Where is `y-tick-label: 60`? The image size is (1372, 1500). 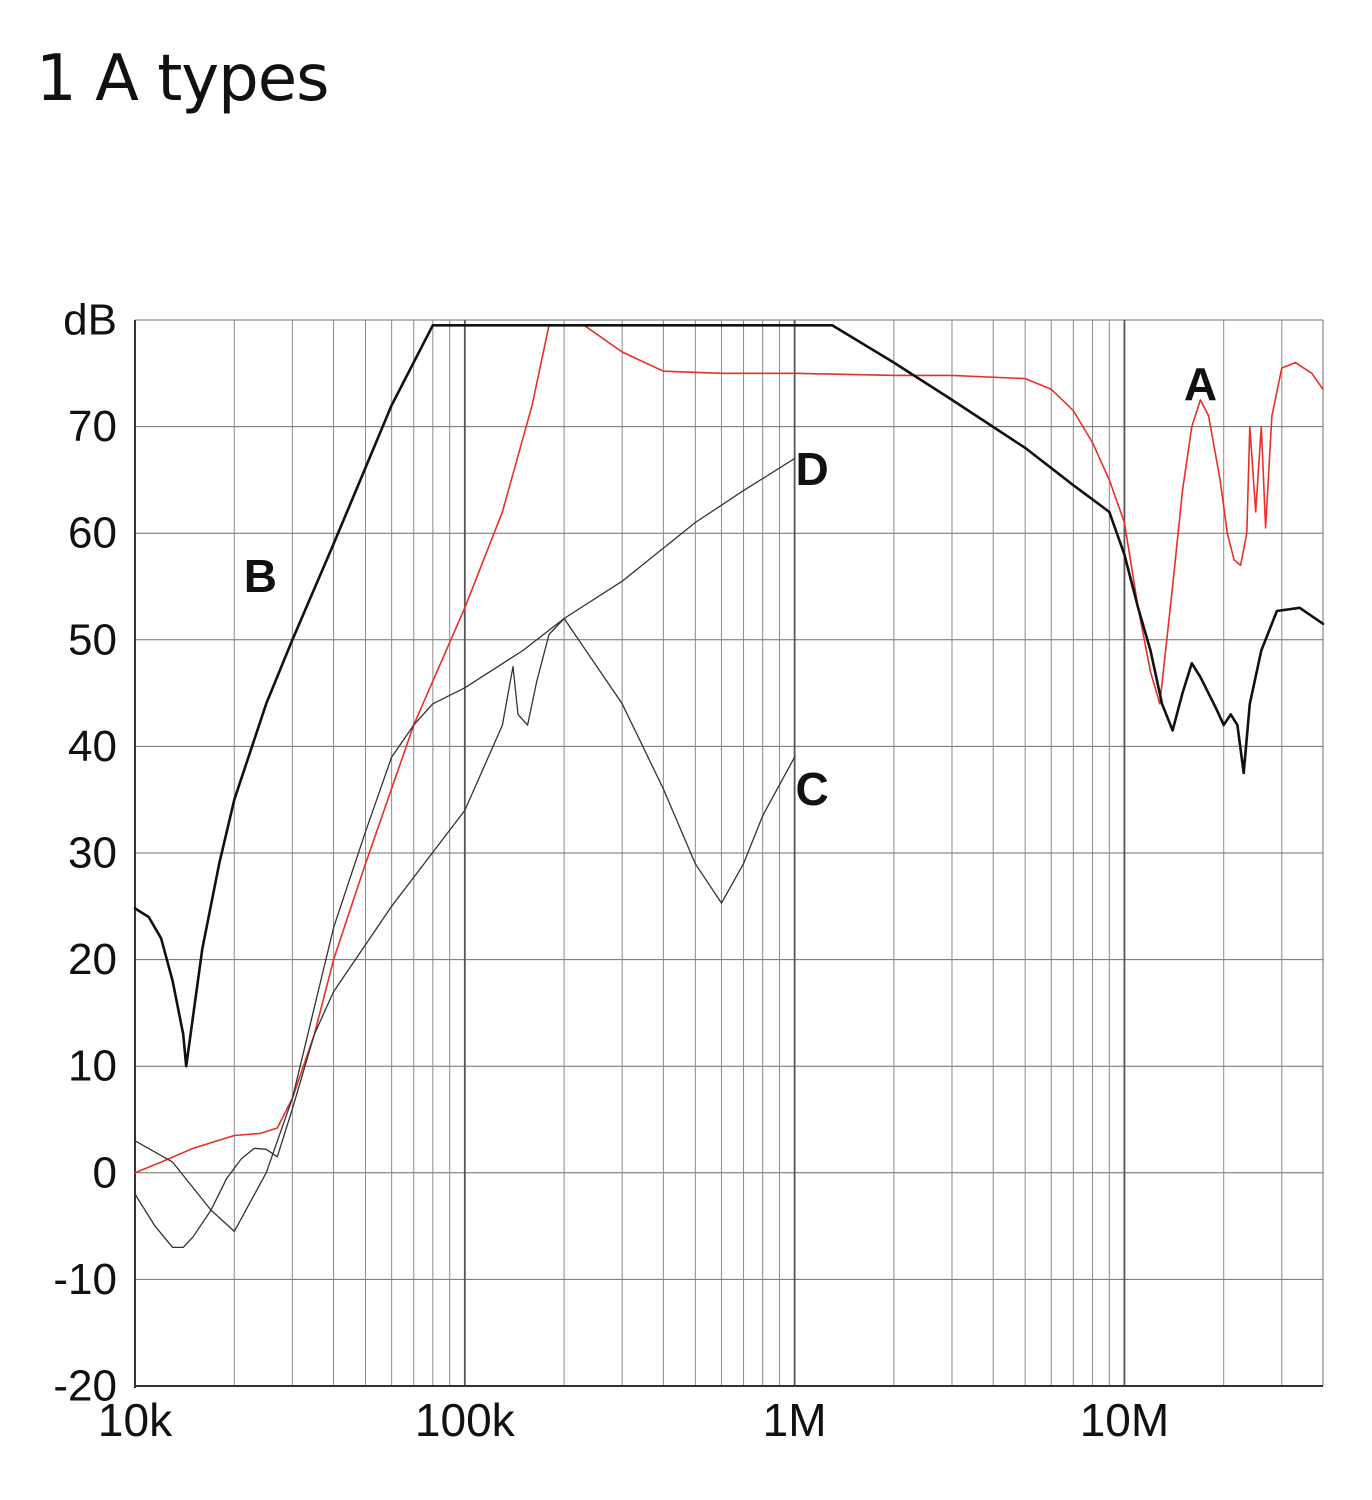
y-tick-label: 60 is located at coordinates (92, 533).